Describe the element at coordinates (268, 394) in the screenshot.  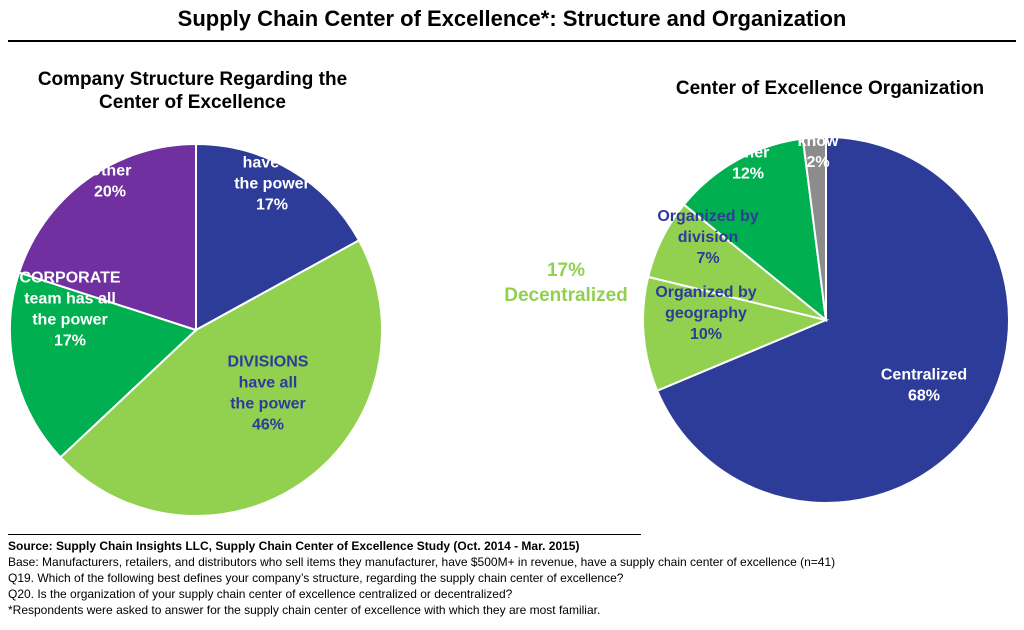
I see `slice-label-divisions-have-all-the-power: DIVISIONS have all the power 46%` at that location.